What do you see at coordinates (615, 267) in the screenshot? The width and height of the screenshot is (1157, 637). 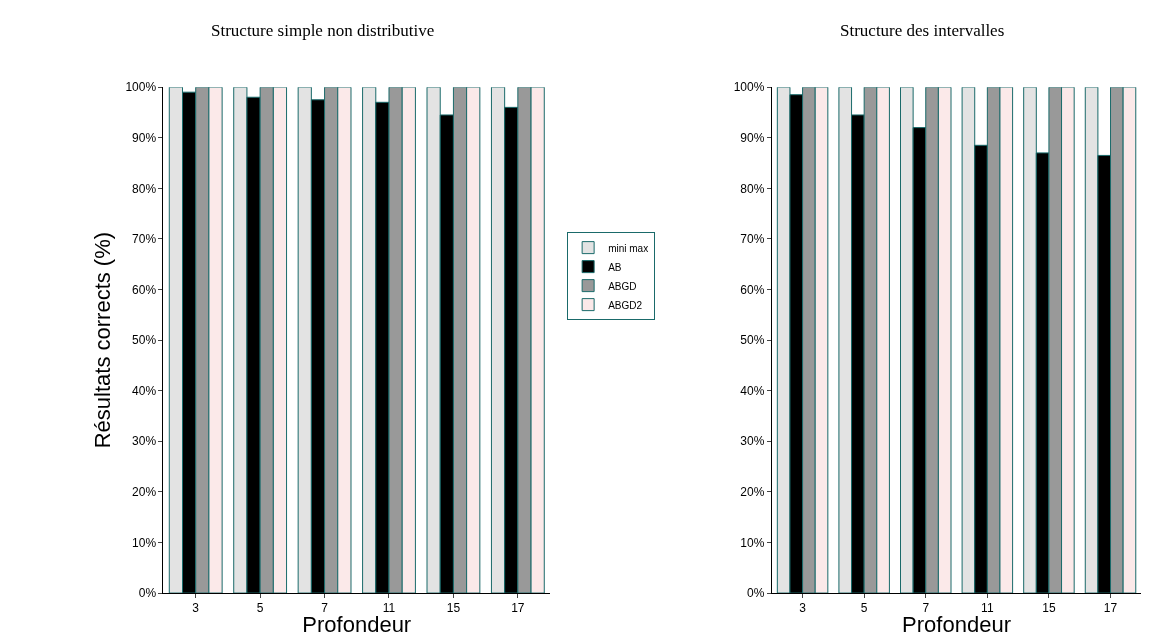 I see `legend-label: AB` at bounding box center [615, 267].